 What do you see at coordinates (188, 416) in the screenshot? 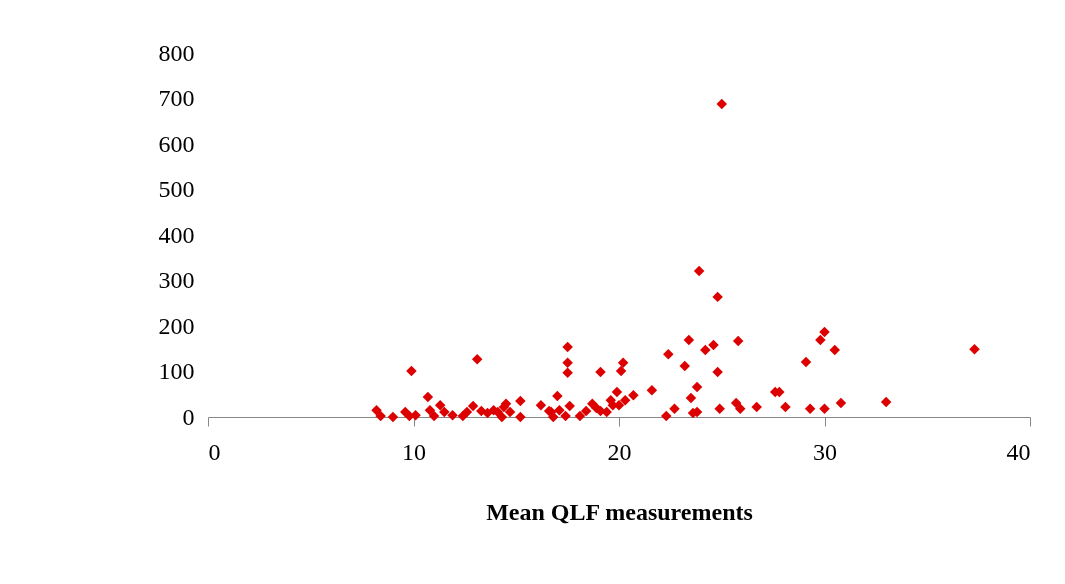
I see `y-tick-label: 0` at bounding box center [188, 416].